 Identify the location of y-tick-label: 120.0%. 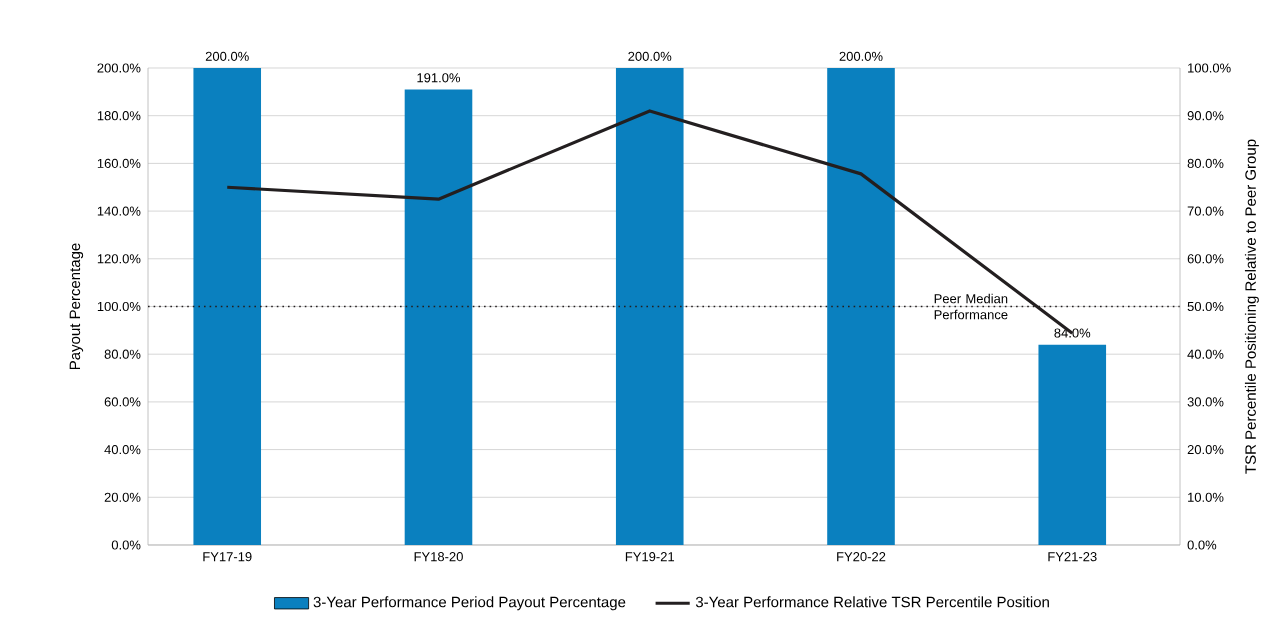
(119, 259).